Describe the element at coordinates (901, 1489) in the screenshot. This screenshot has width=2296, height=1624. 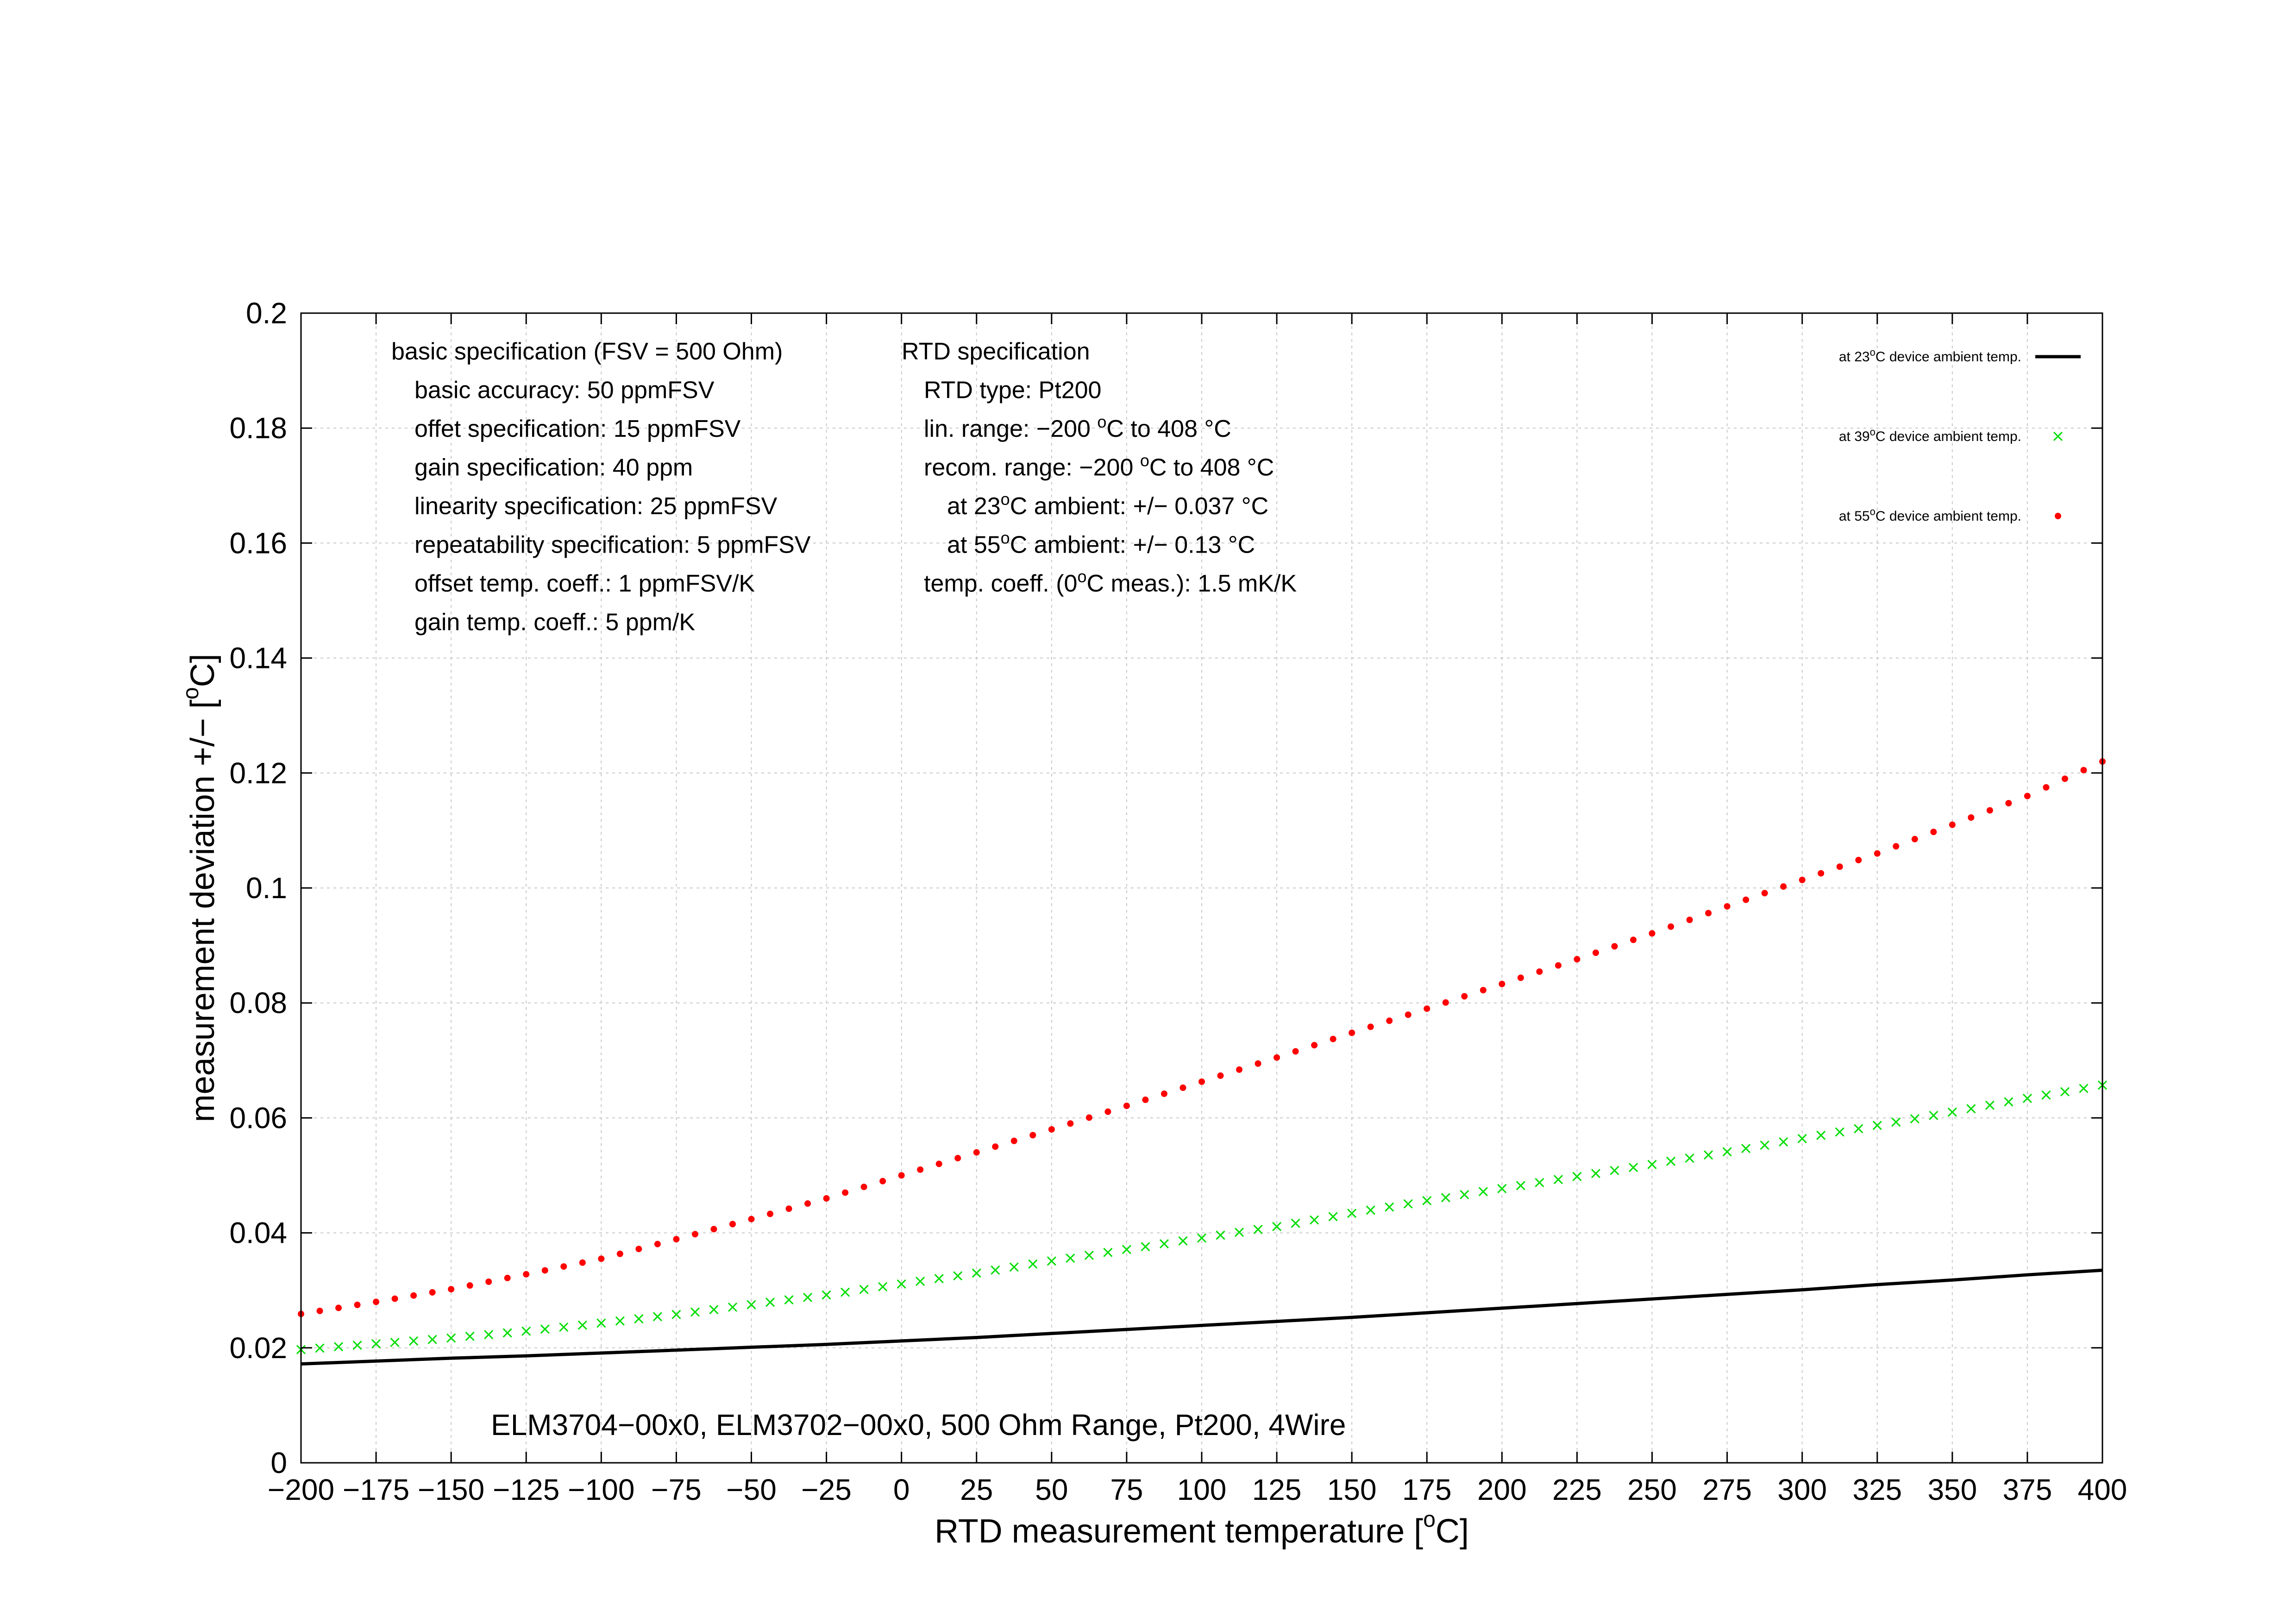
I see `x-tick-label: 0` at that location.